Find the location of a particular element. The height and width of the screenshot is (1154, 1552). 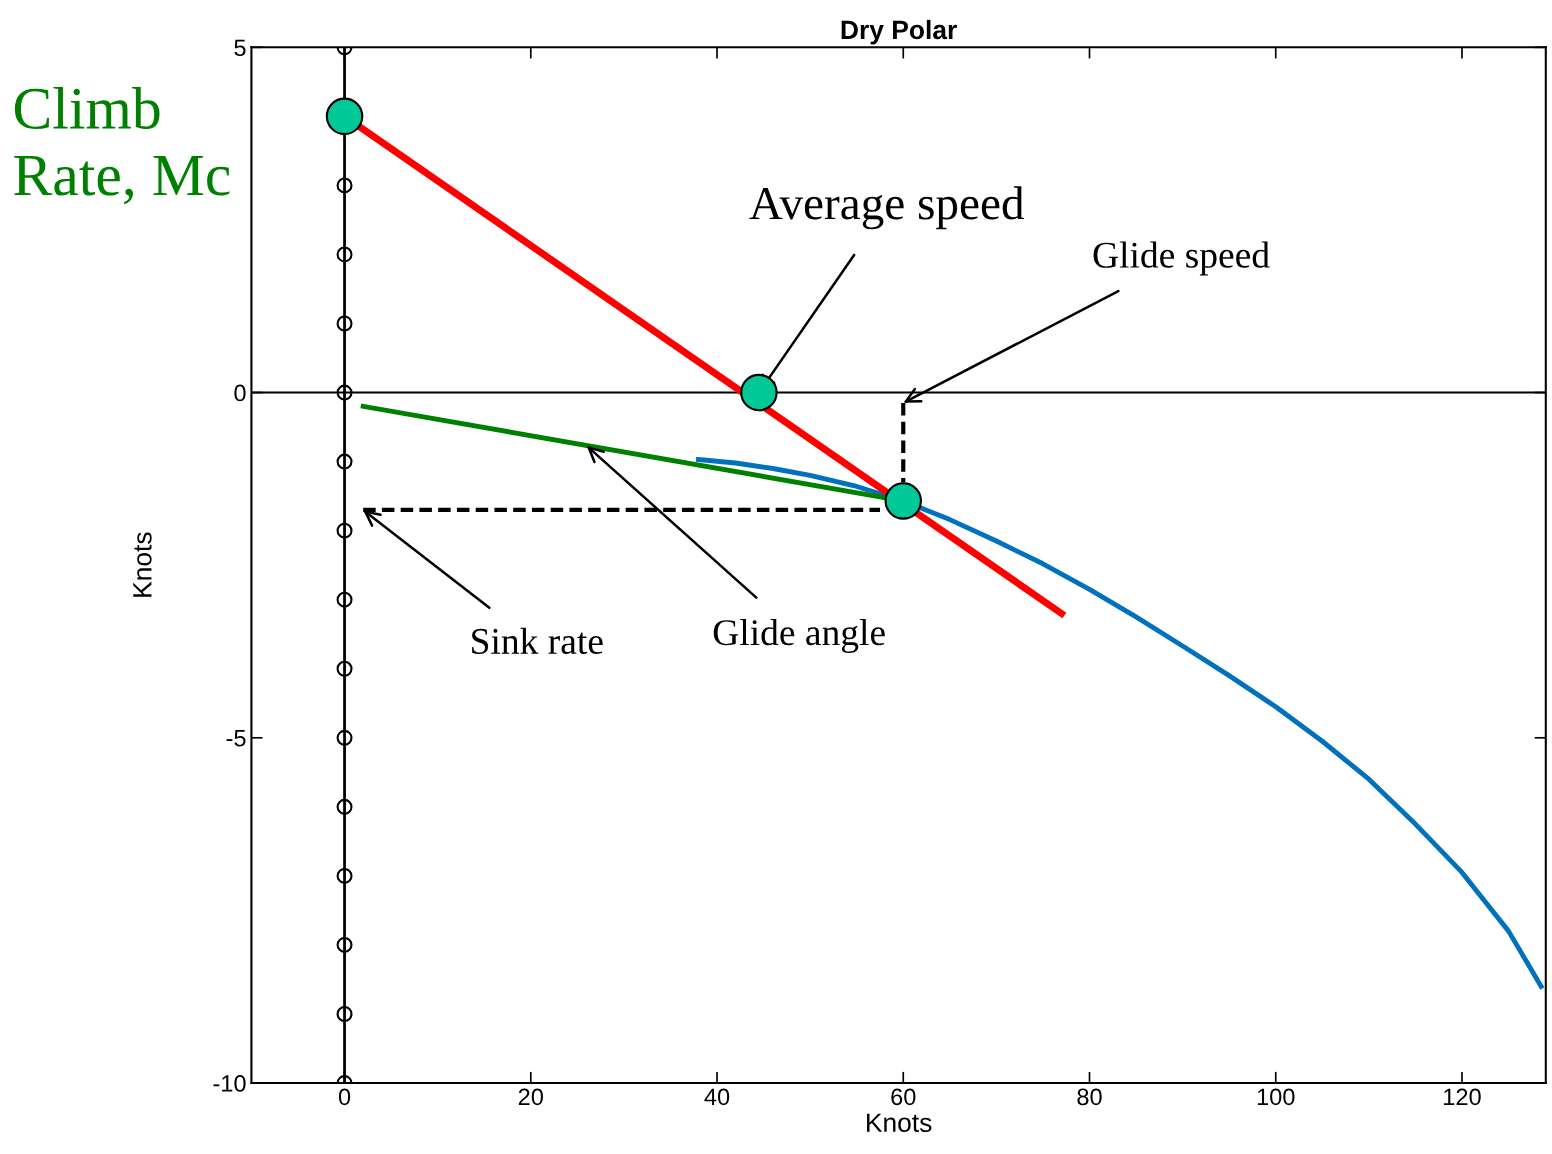

x-tick-label: 120 is located at coordinates (1462, 1097).